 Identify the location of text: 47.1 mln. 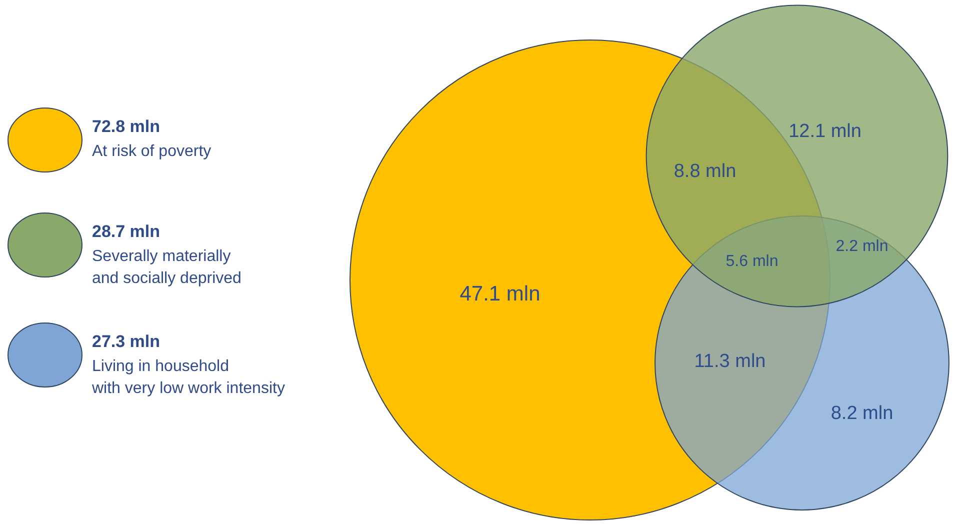
(500, 294).